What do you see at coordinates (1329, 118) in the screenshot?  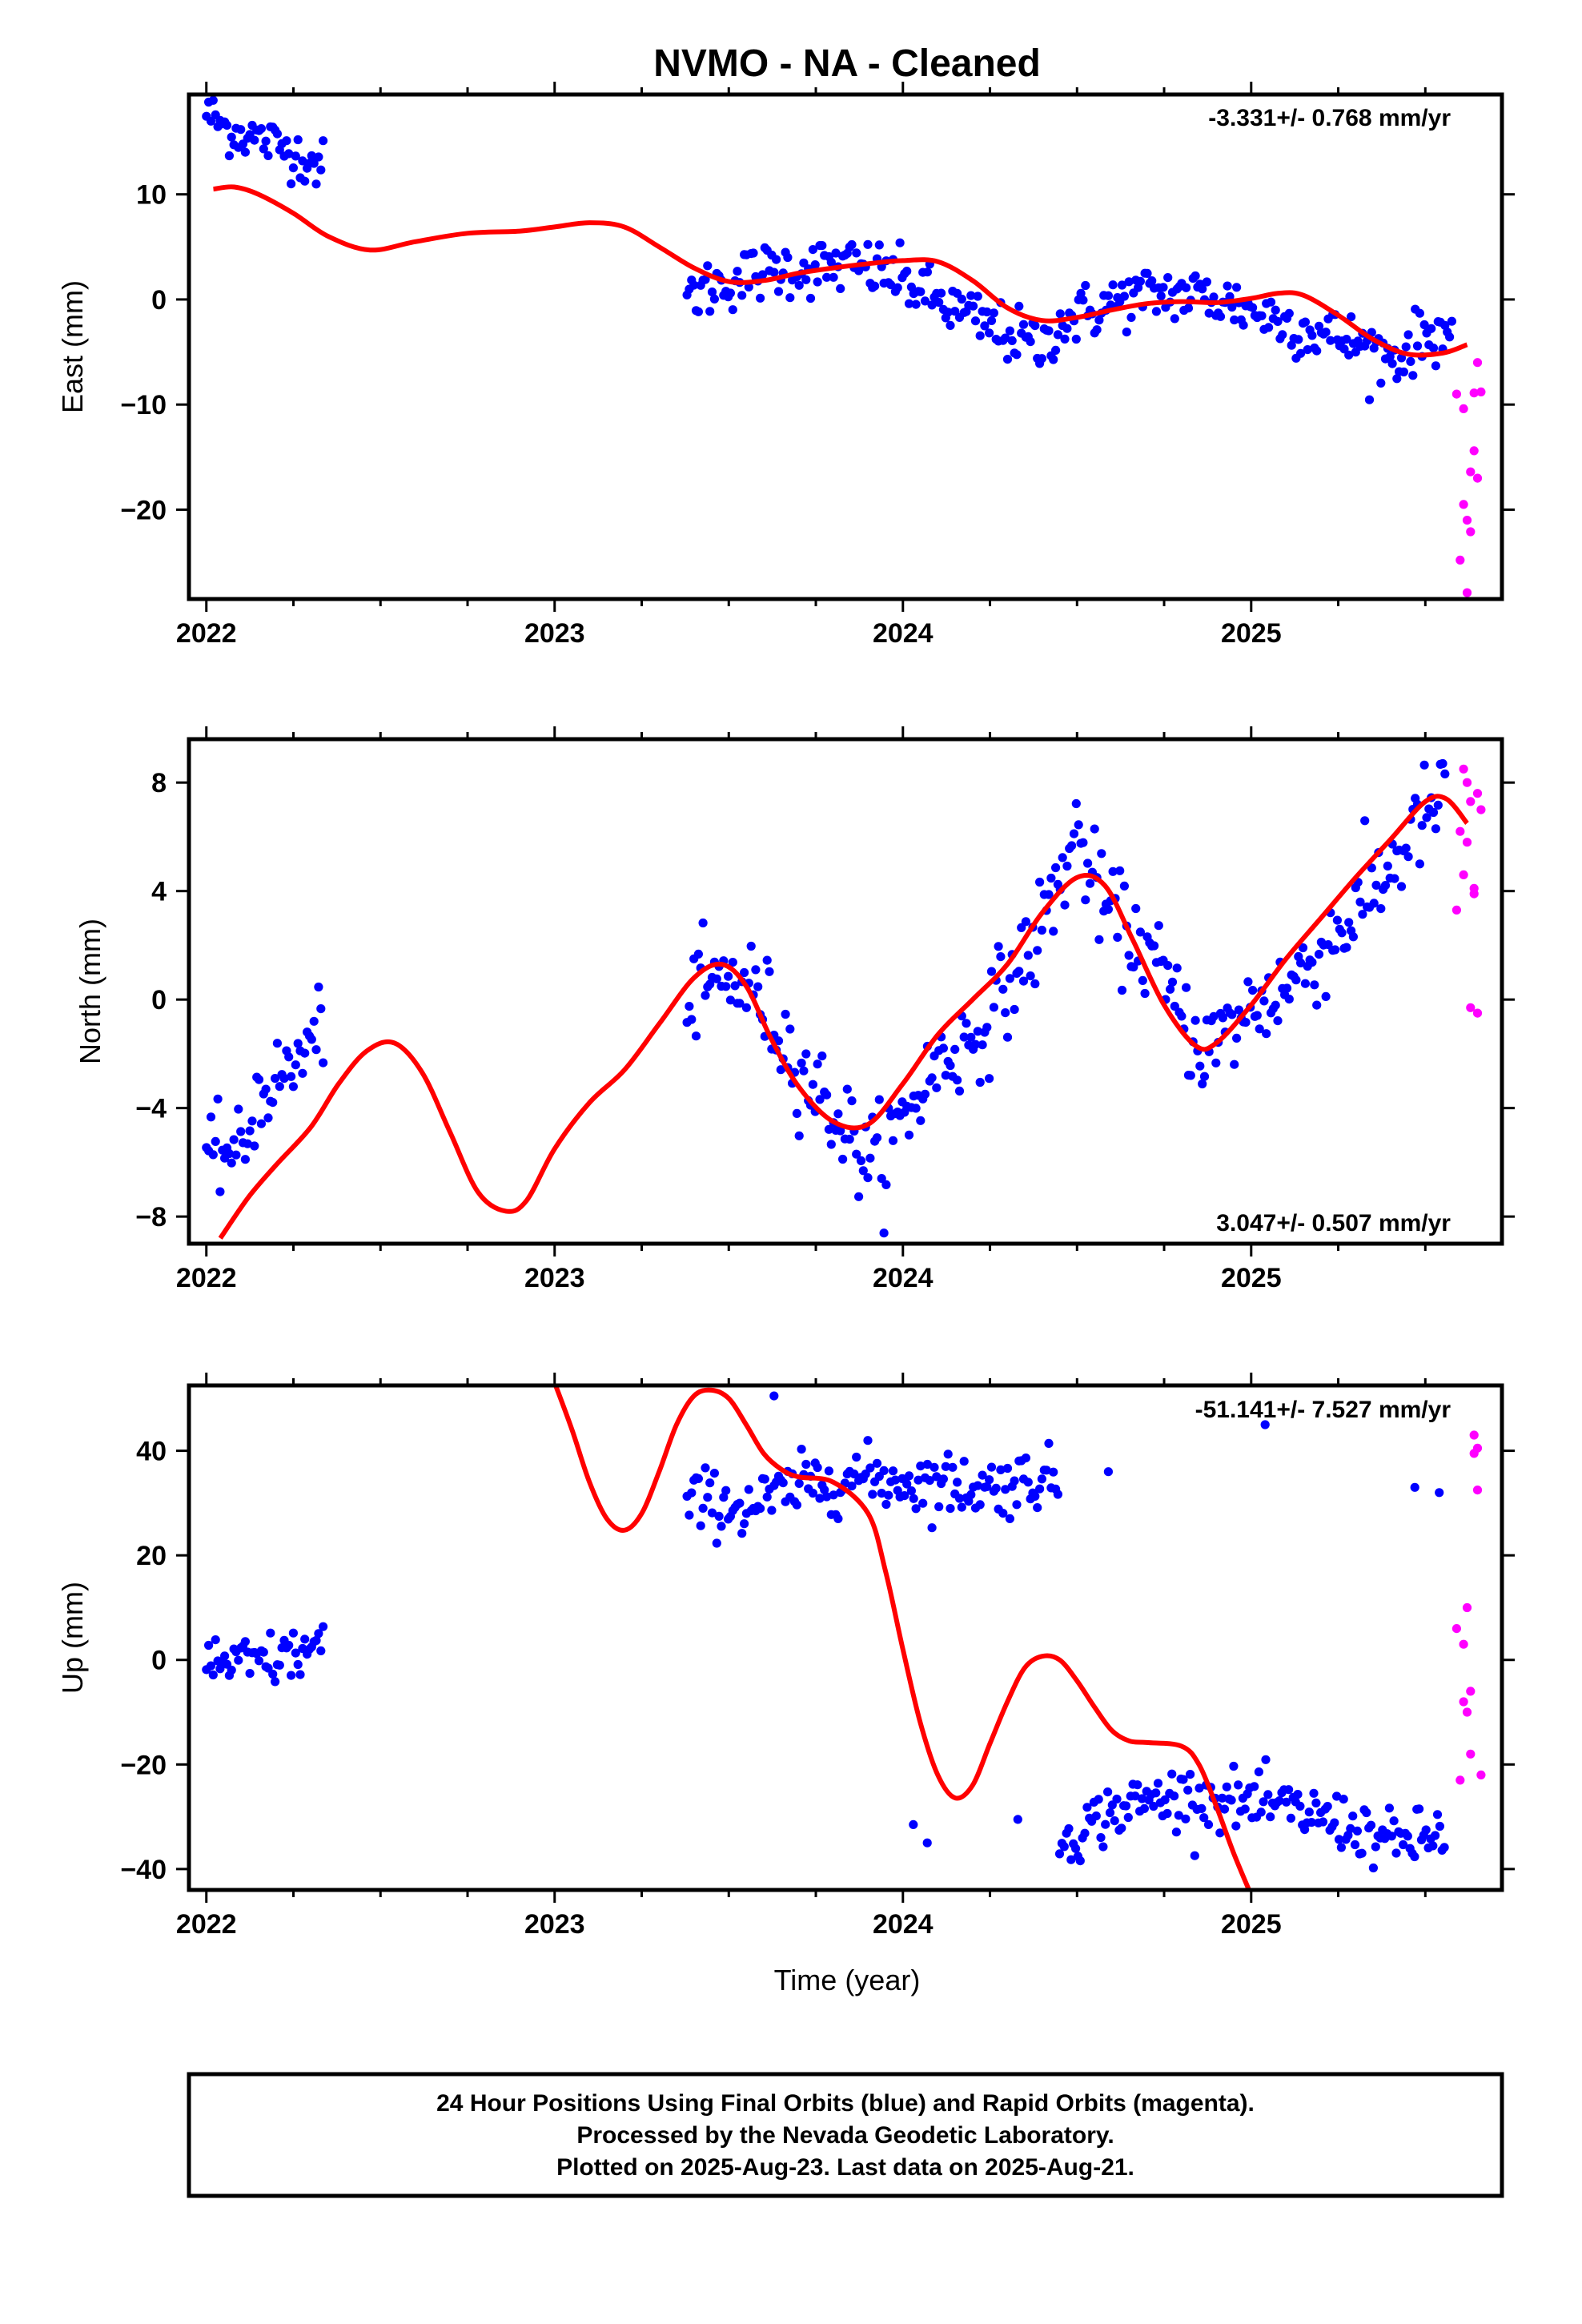 I see `east-rate-label: -3.331+/- 0.768 mm/yr` at bounding box center [1329, 118].